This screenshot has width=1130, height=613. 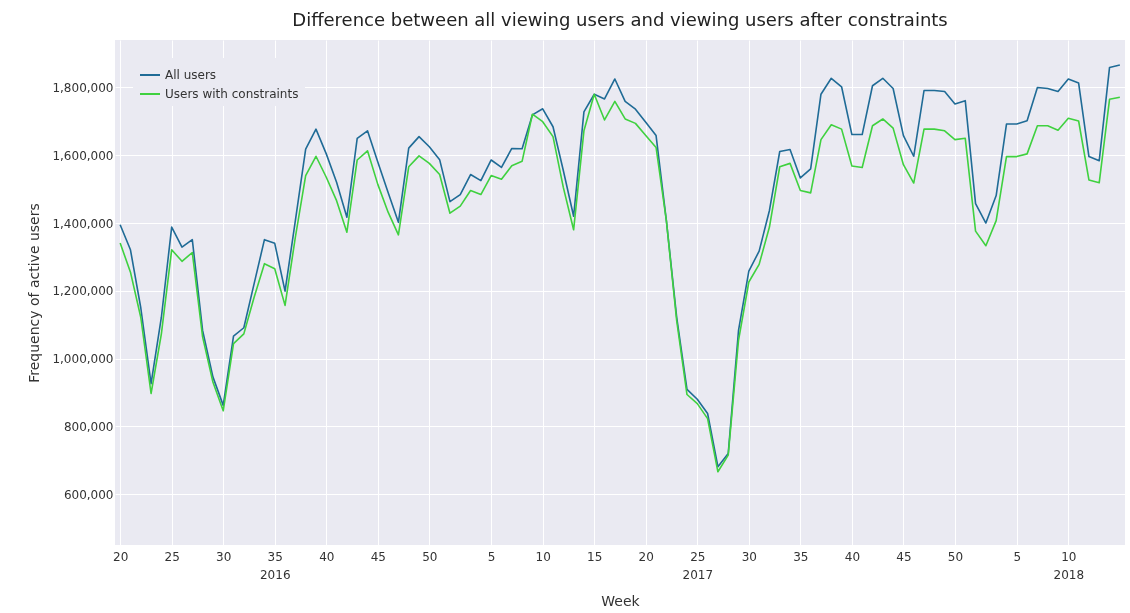 I want to click on x-axis-title: Week, so click(x=621, y=600).